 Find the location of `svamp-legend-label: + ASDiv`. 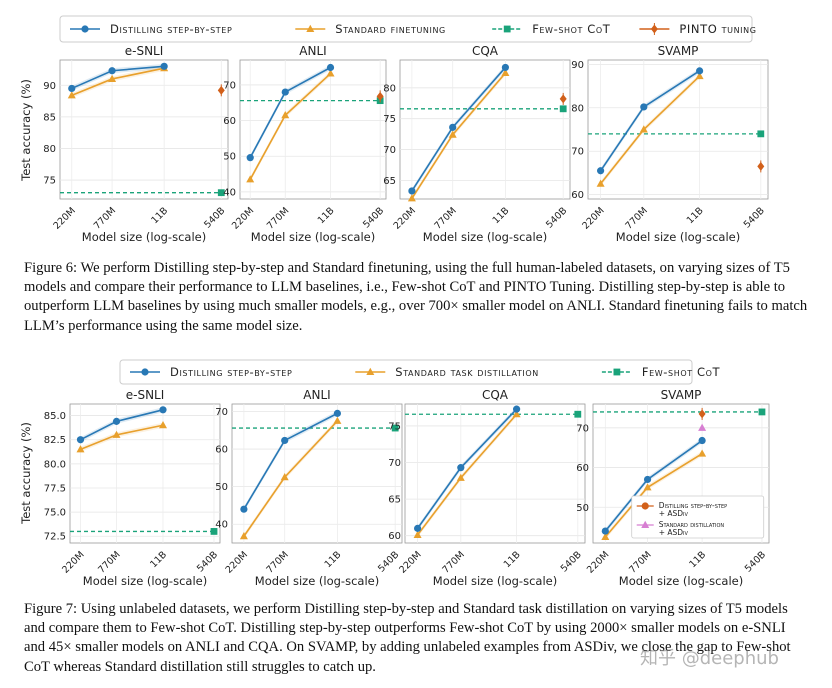

svamp-legend-label: + ASDiv is located at coordinates (674, 513).